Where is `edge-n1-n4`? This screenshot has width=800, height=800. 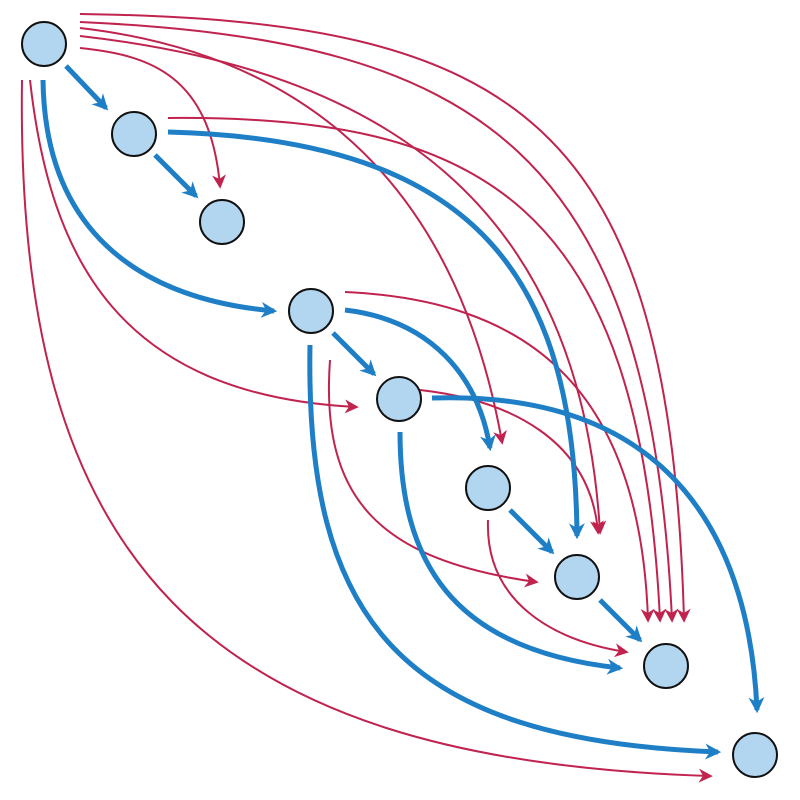 edge-n1-n4 is located at coordinates (159, 198).